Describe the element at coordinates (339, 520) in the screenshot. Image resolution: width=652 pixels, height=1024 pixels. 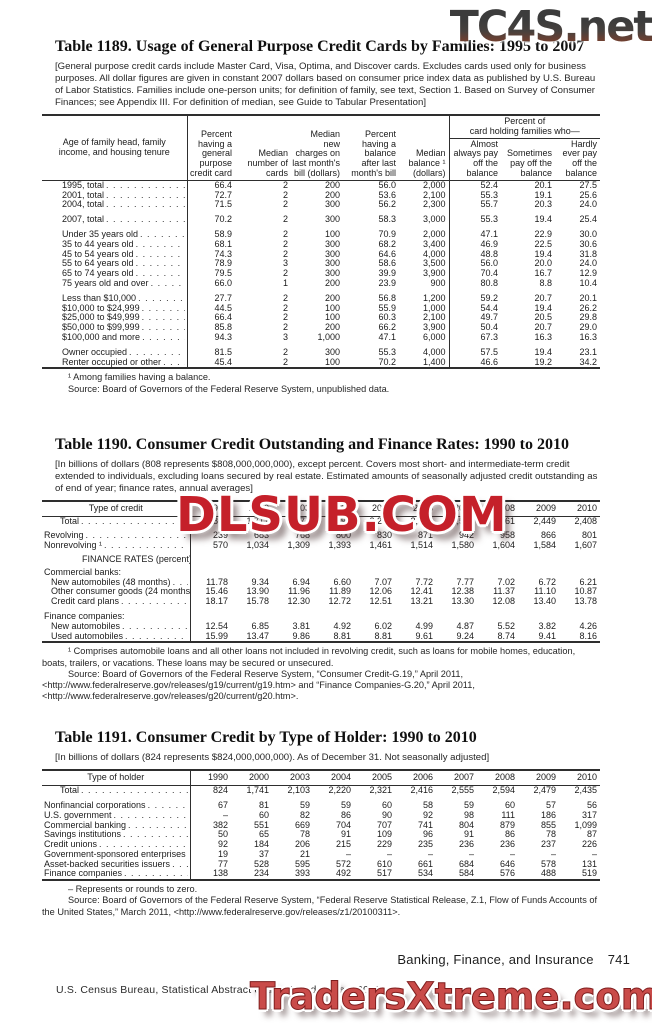
I see `cell: 2,193` at that location.